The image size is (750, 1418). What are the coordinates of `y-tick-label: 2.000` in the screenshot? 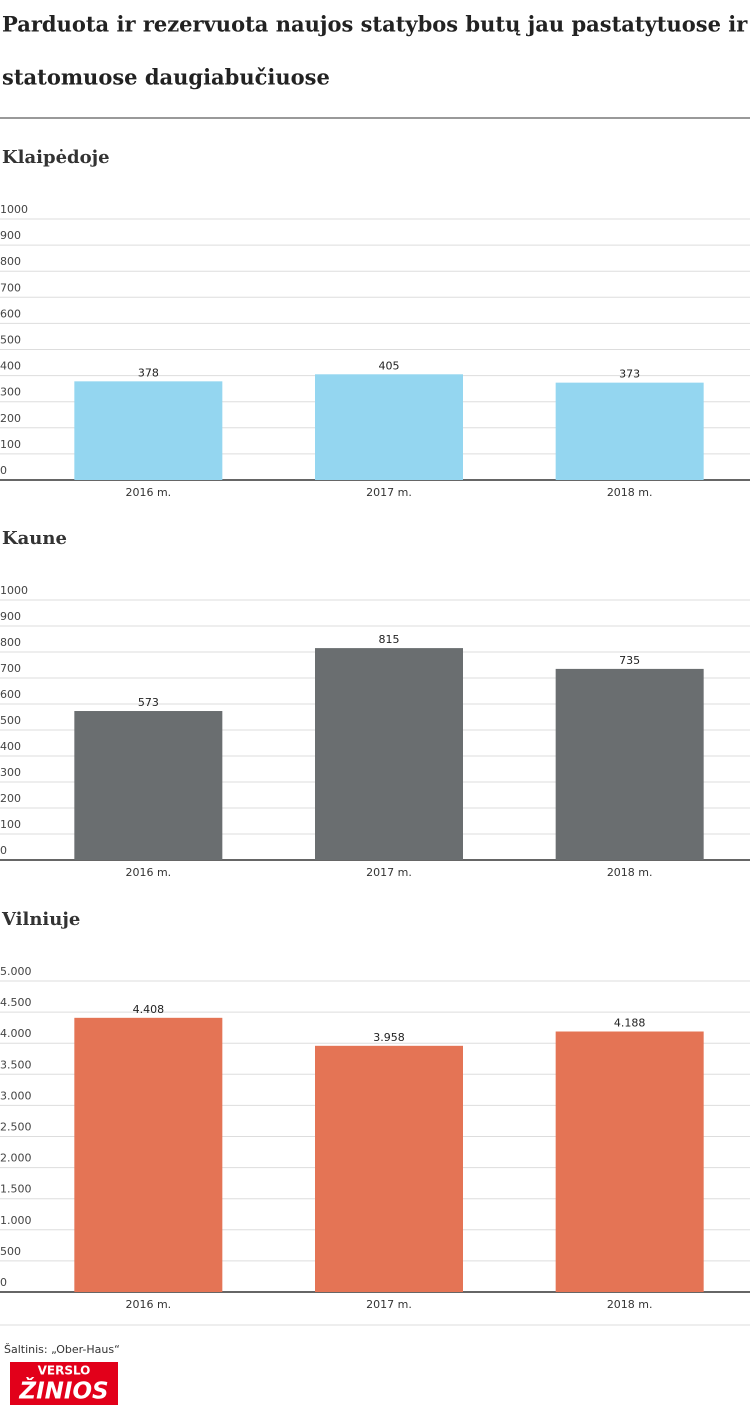 It's located at (16, 1158).